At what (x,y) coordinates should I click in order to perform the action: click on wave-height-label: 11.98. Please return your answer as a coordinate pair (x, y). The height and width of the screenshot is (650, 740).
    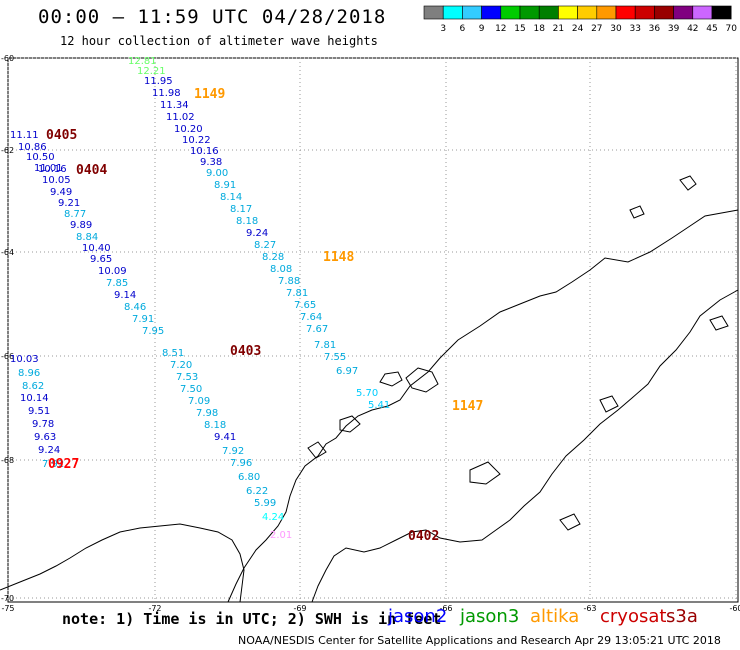
    Looking at the image, I should click on (166, 93).